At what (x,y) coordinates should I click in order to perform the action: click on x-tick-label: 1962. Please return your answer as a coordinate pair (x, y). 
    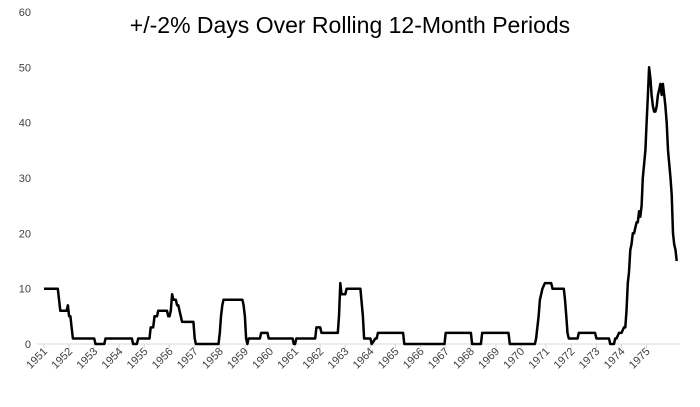
    Looking at the image, I should click on (314, 359).